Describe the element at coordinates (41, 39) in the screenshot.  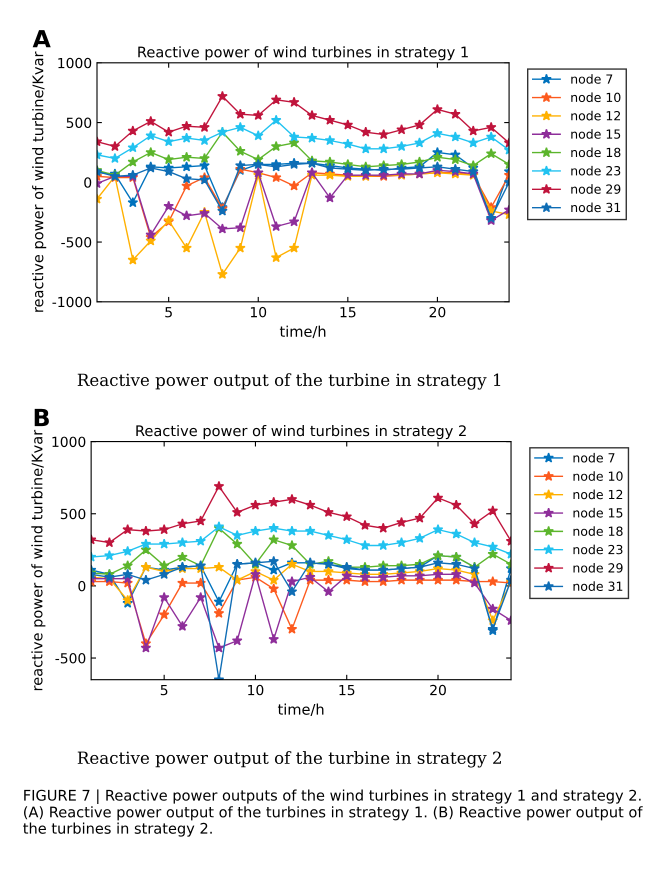
I see `text: A` at that location.